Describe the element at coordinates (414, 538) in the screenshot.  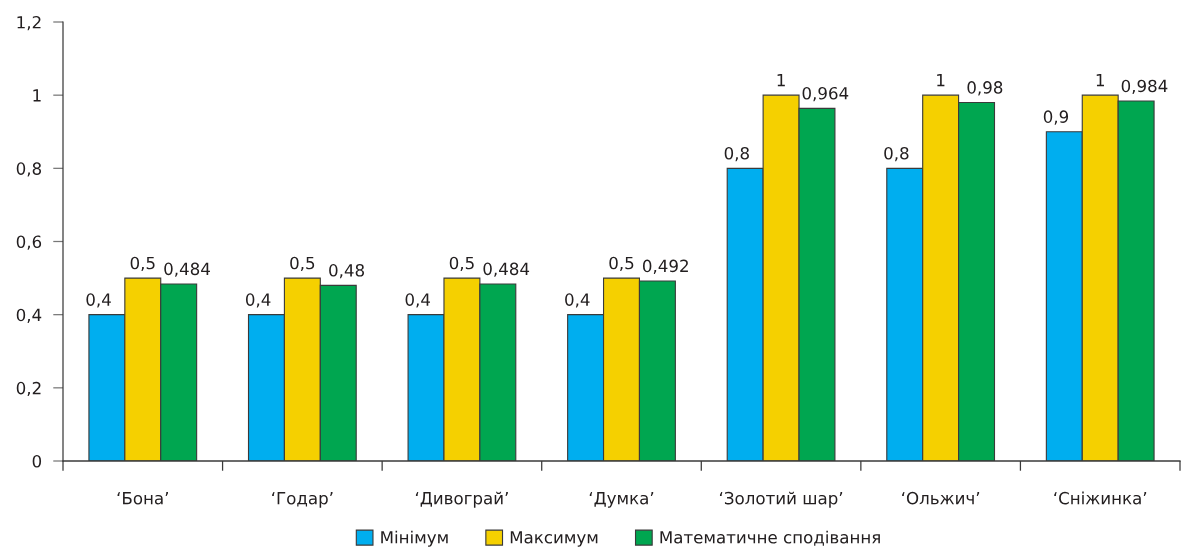
I see `legend-label: Мінімум` at that location.